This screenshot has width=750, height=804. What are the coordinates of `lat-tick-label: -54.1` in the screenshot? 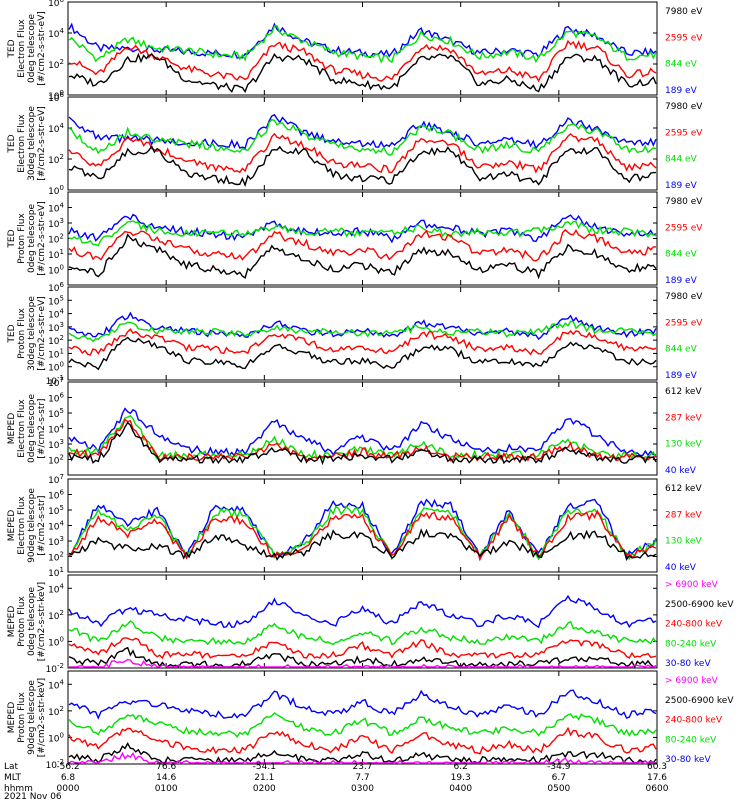 It's located at (264, 767).